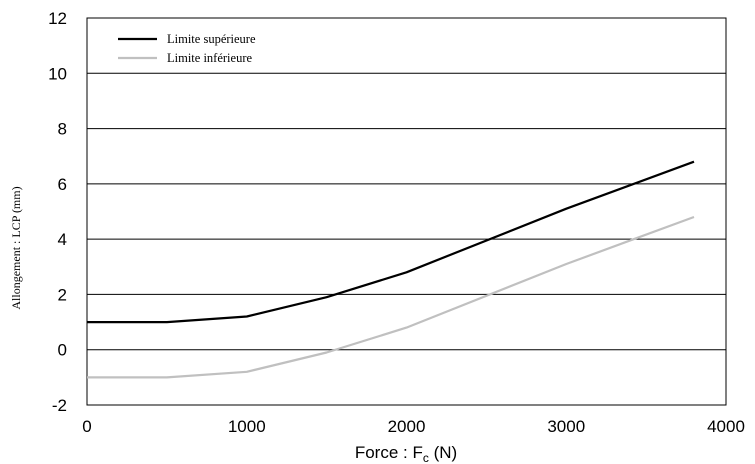 Image resolution: width=755 pixels, height=464 pixels. I want to click on y-tick-label: 2, so click(62, 294).